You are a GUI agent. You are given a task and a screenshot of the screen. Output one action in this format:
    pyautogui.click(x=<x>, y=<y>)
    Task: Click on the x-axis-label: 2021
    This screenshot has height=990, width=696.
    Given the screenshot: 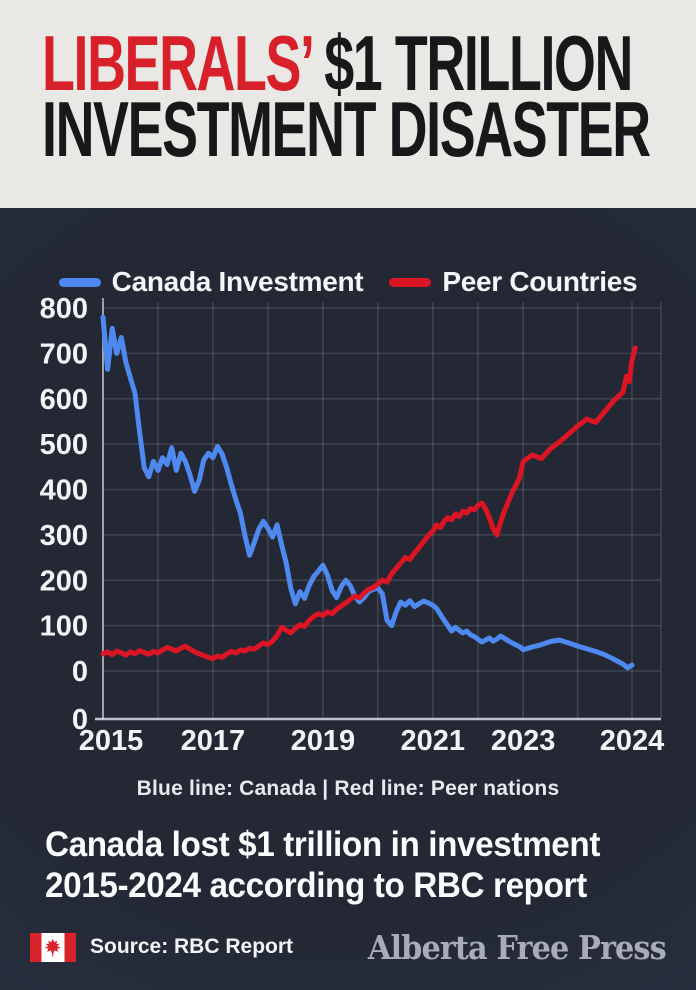 What is the action you would take?
    pyautogui.click(x=433, y=741)
    